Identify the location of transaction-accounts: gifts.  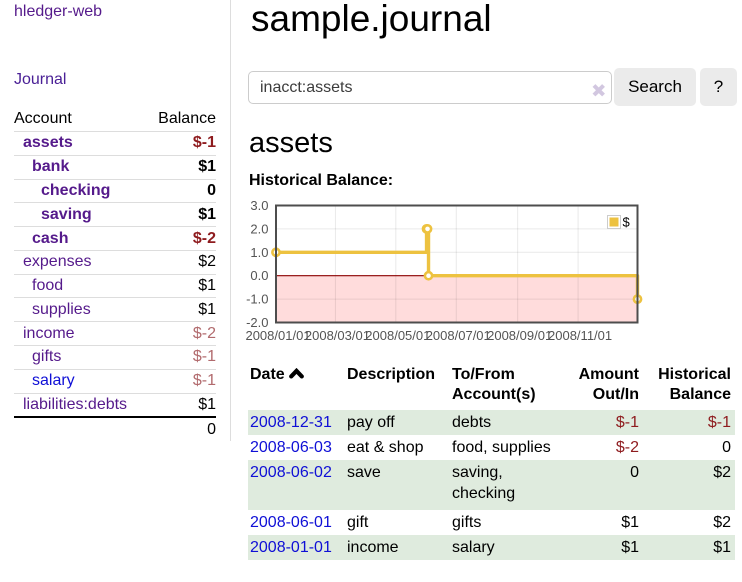
(467, 522).